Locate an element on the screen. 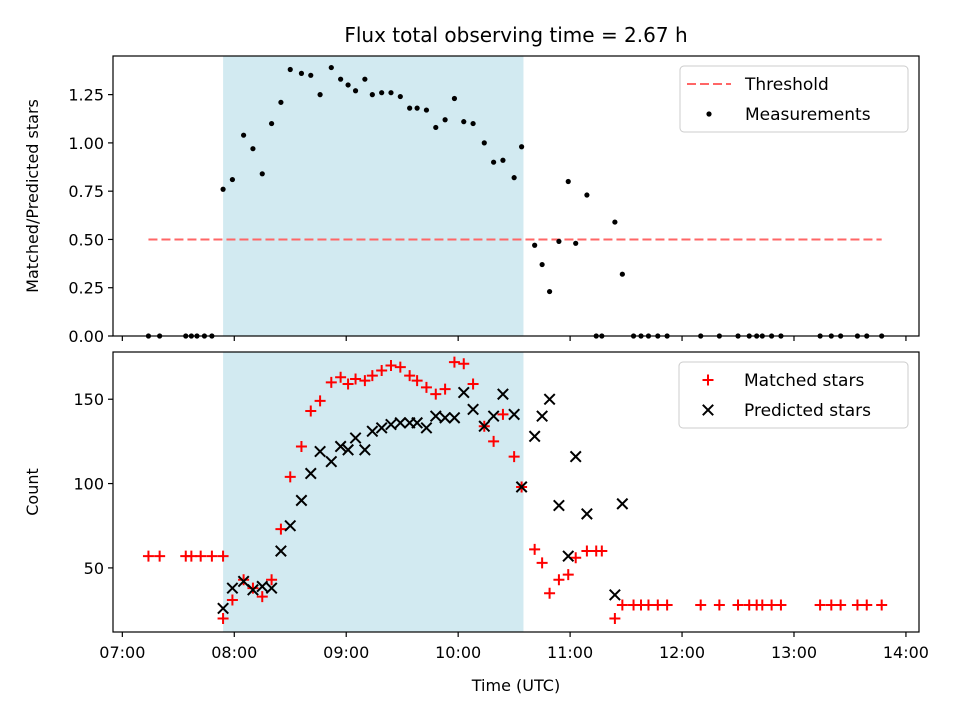  legend: Threshold Measurements is located at coordinates (794, 99).